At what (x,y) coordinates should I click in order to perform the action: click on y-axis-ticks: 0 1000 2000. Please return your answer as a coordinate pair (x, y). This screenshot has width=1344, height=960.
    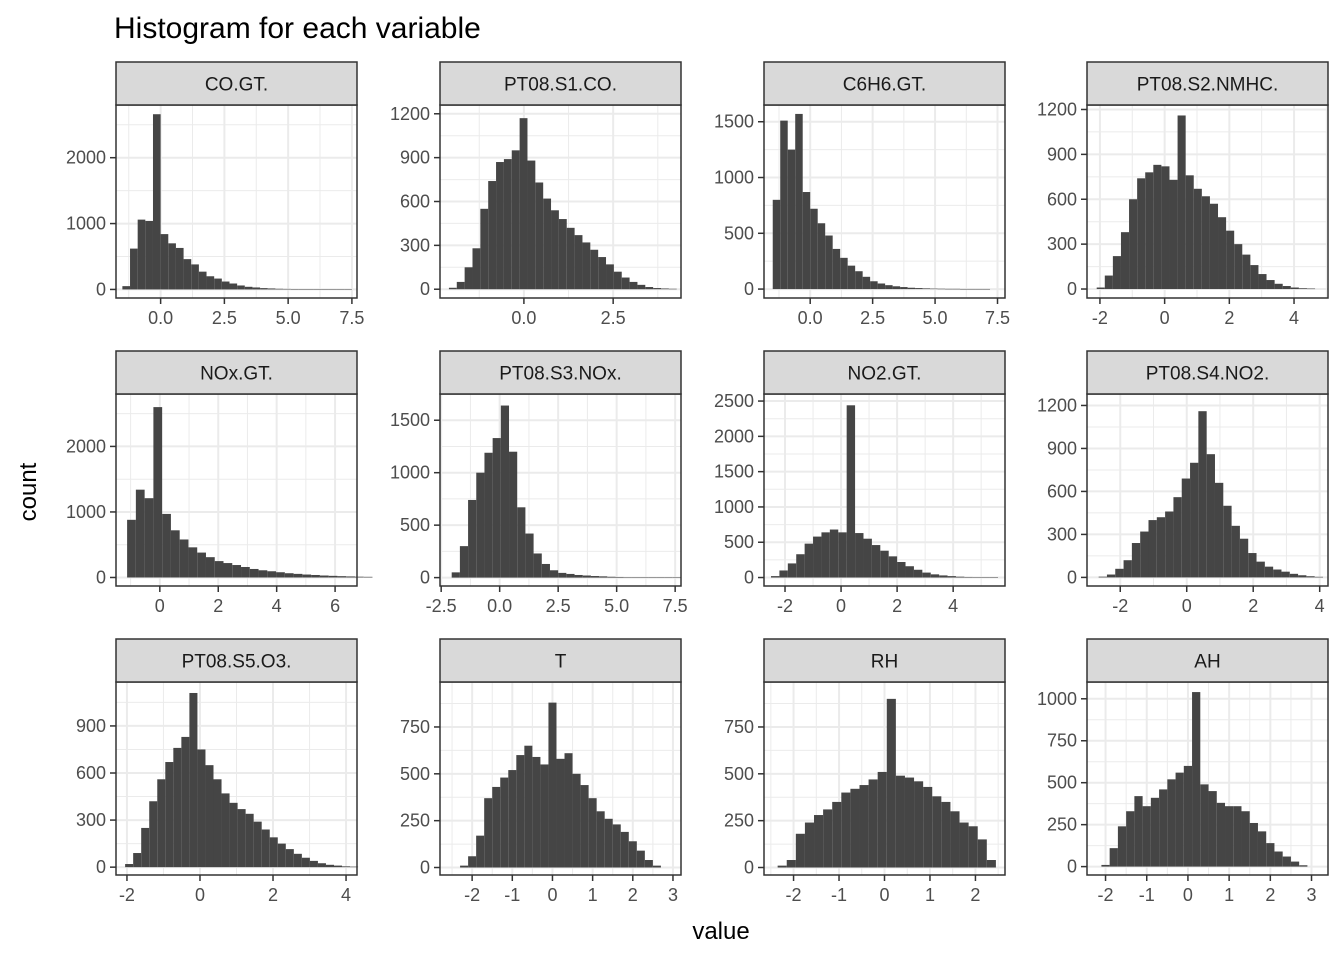
    Looking at the image, I should click on (91, 511).